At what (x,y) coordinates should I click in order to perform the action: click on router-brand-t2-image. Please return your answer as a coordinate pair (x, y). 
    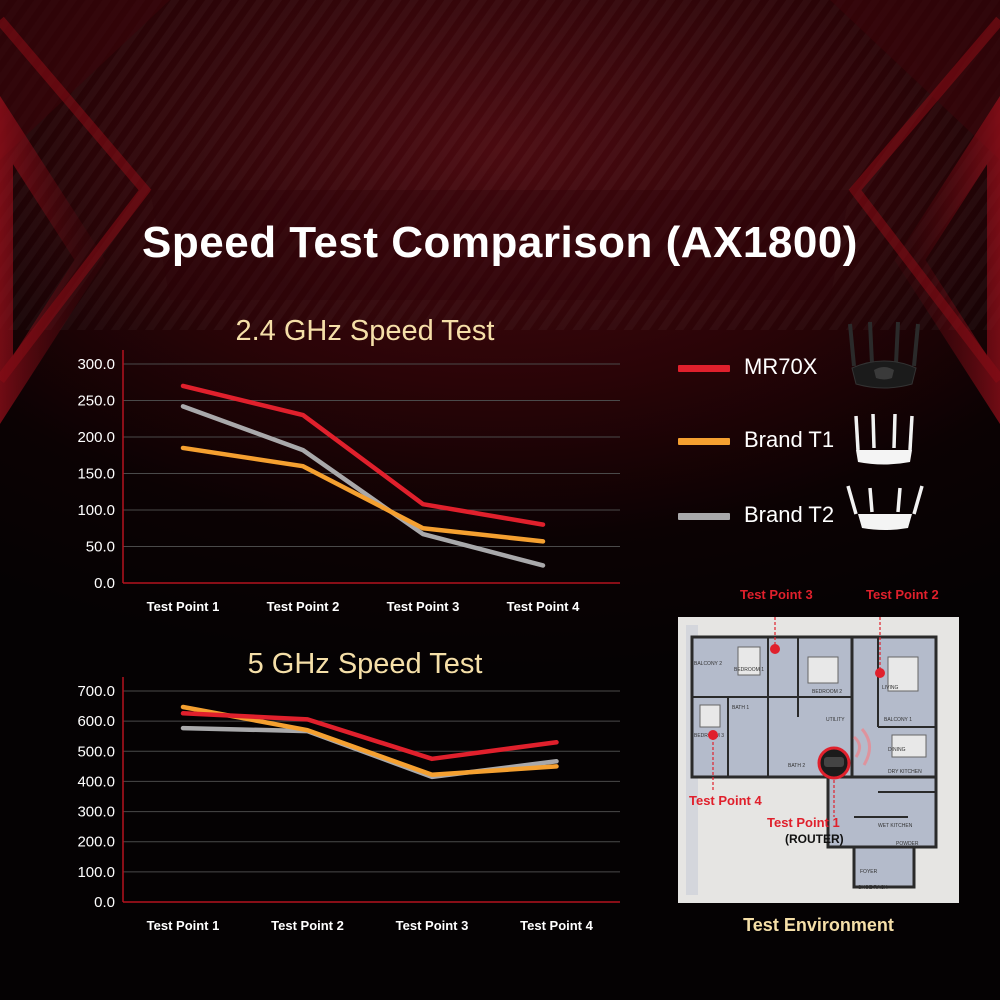
    Looking at the image, I should click on (885, 507).